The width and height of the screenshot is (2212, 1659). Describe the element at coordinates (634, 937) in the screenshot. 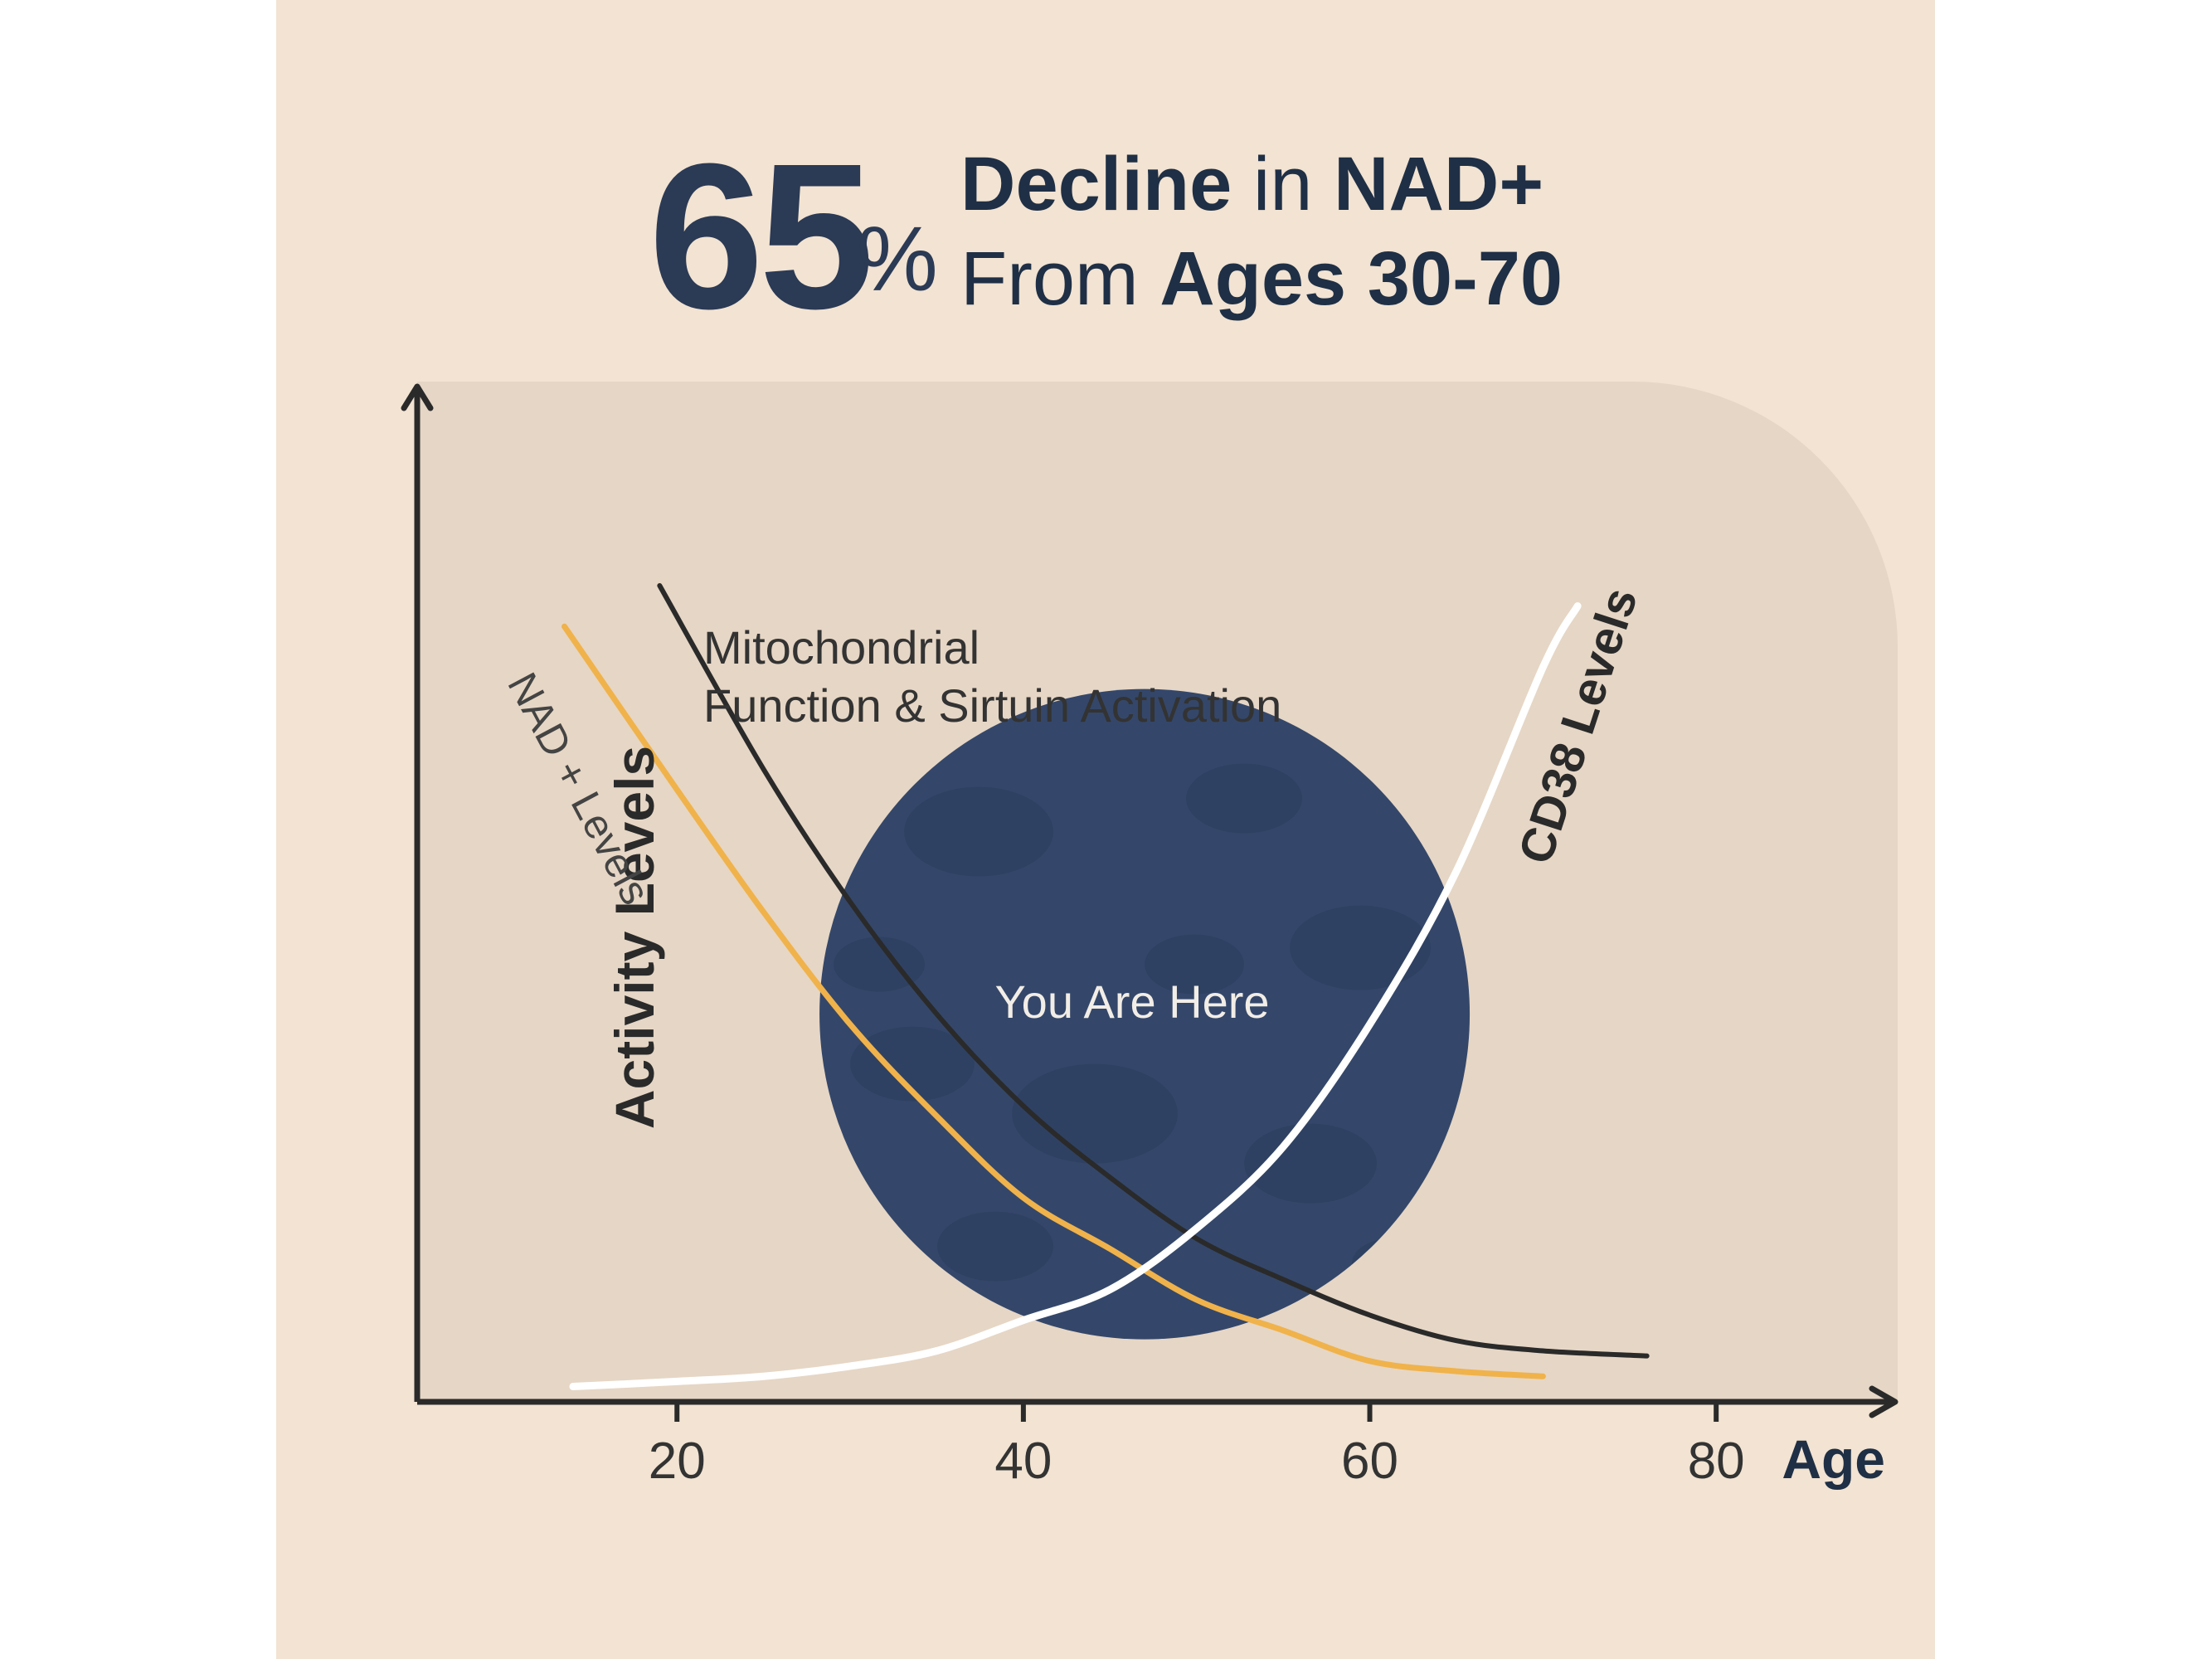

I see `y-axis-title: Activity Levels` at that location.